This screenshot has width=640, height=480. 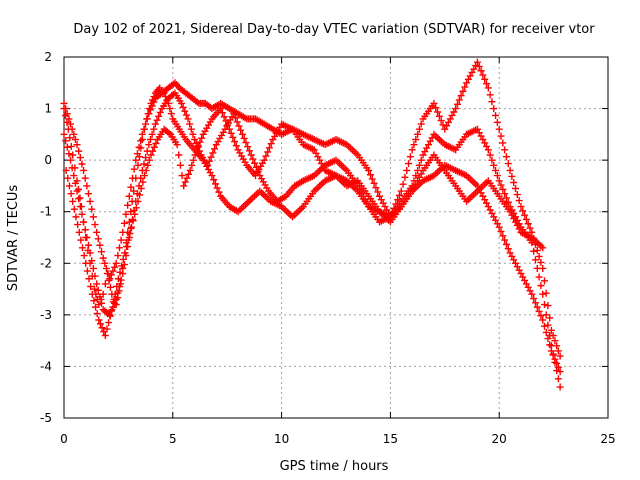 I want to click on y-tick-label: -1, so click(x=46, y=212).